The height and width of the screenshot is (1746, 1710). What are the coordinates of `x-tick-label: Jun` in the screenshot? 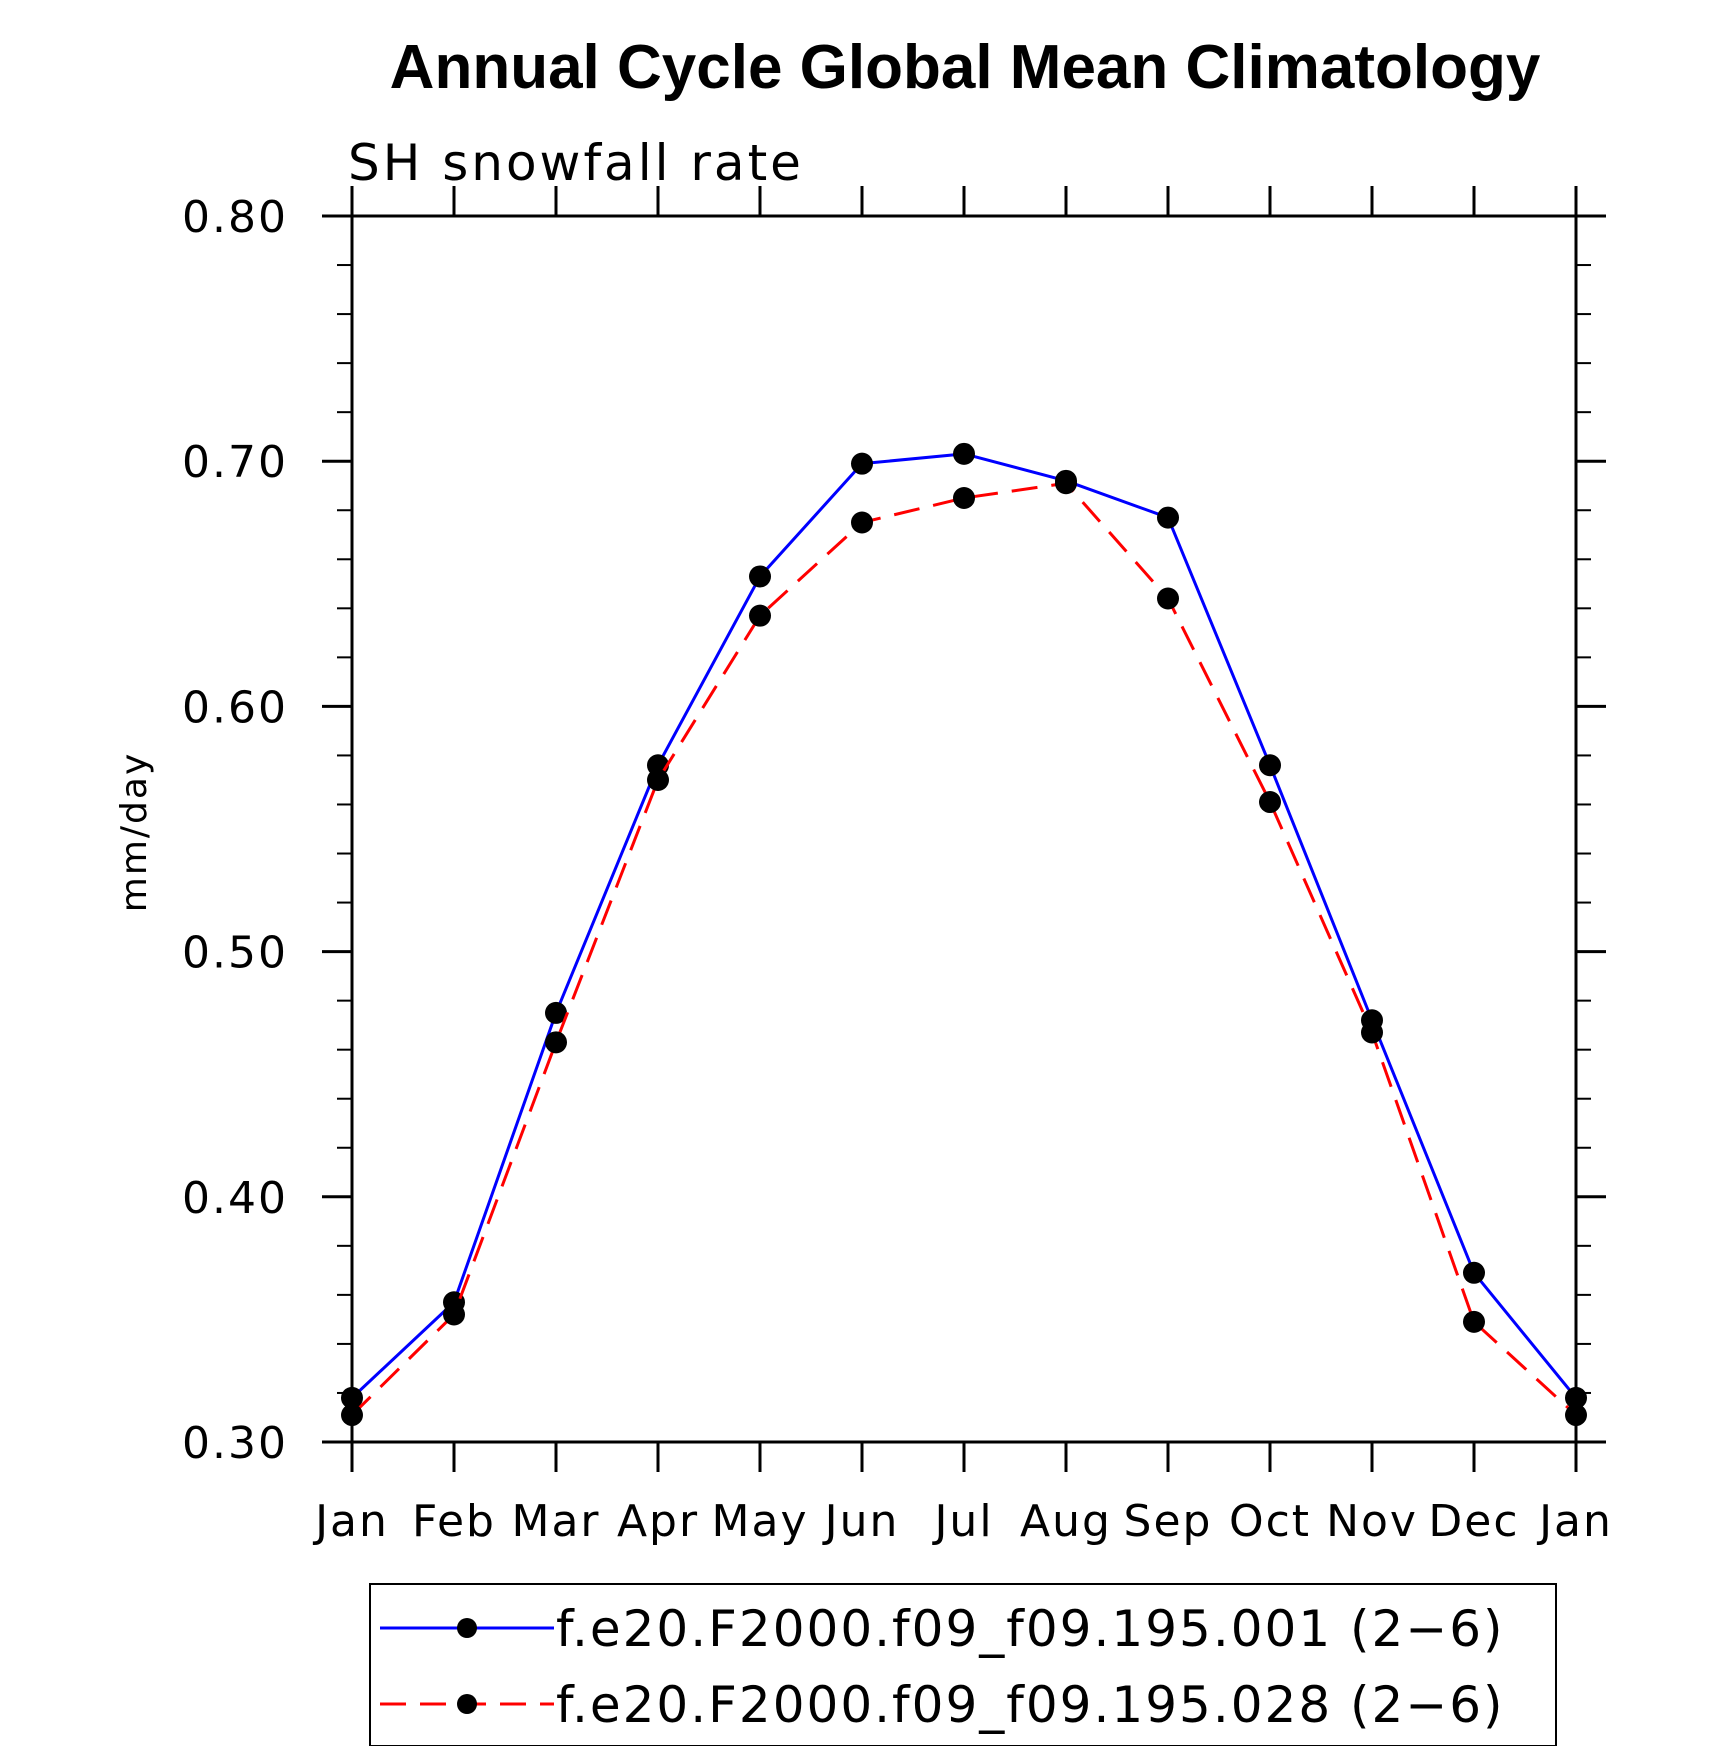 It's located at (861, 1521).